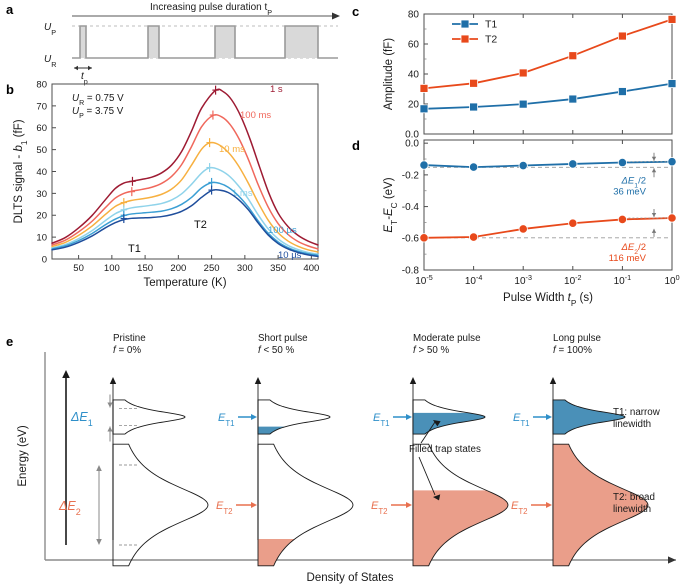  Describe the element at coordinates (311, 268) in the screenshot. I see `x-tick-label: 400` at that location.